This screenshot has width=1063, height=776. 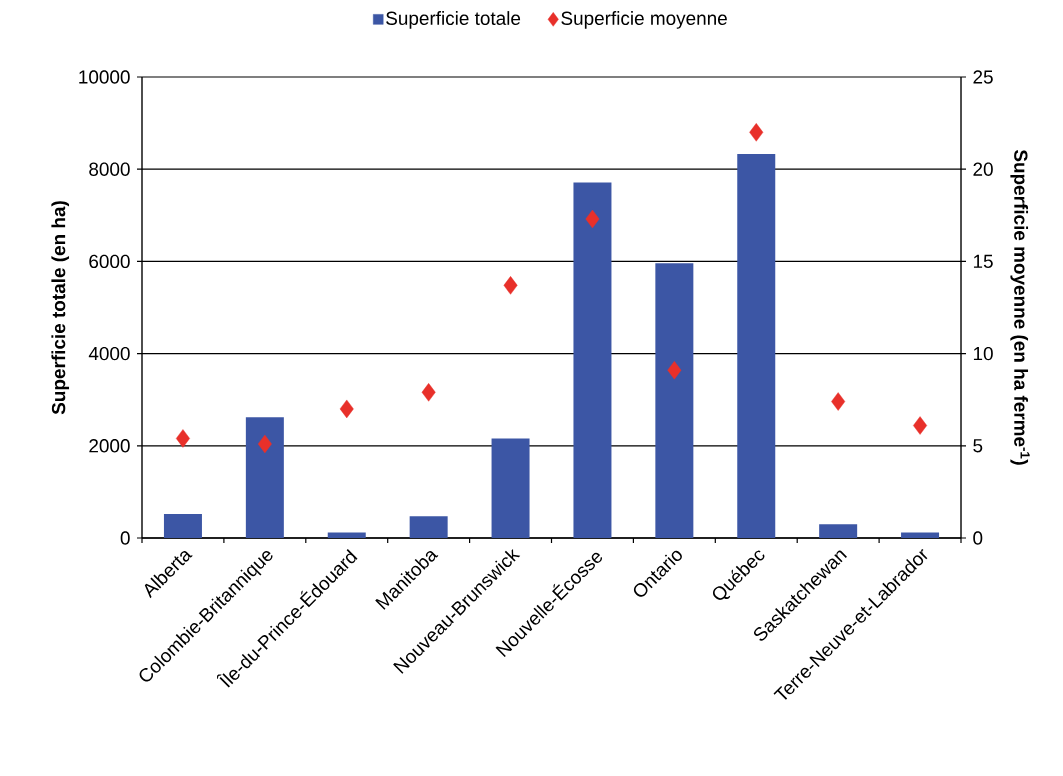 What do you see at coordinates (983, 353) in the screenshot?
I see `y2-tick-label: 10` at bounding box center [983, 353].